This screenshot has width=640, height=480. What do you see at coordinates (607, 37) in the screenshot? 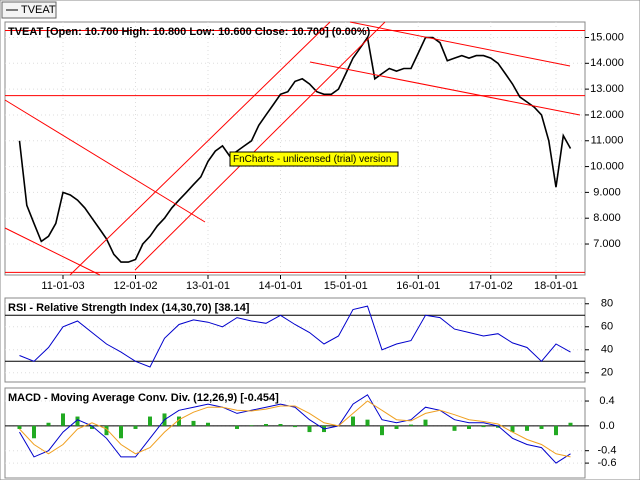
I see `y-tick-label: 15.000` at bounding box center [607, 37].